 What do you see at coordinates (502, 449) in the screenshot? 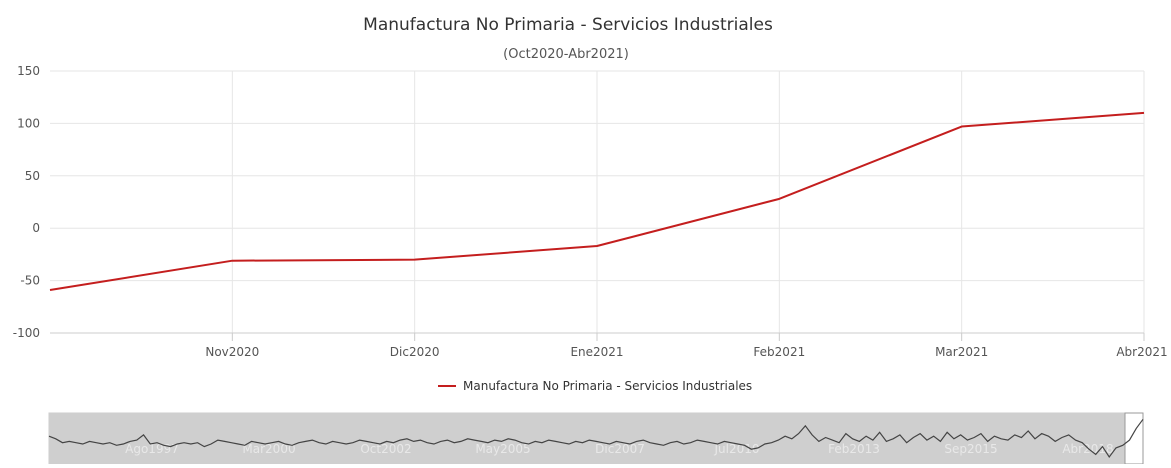
I see `navigator-label: May2005` at bounding box center [502, 449].